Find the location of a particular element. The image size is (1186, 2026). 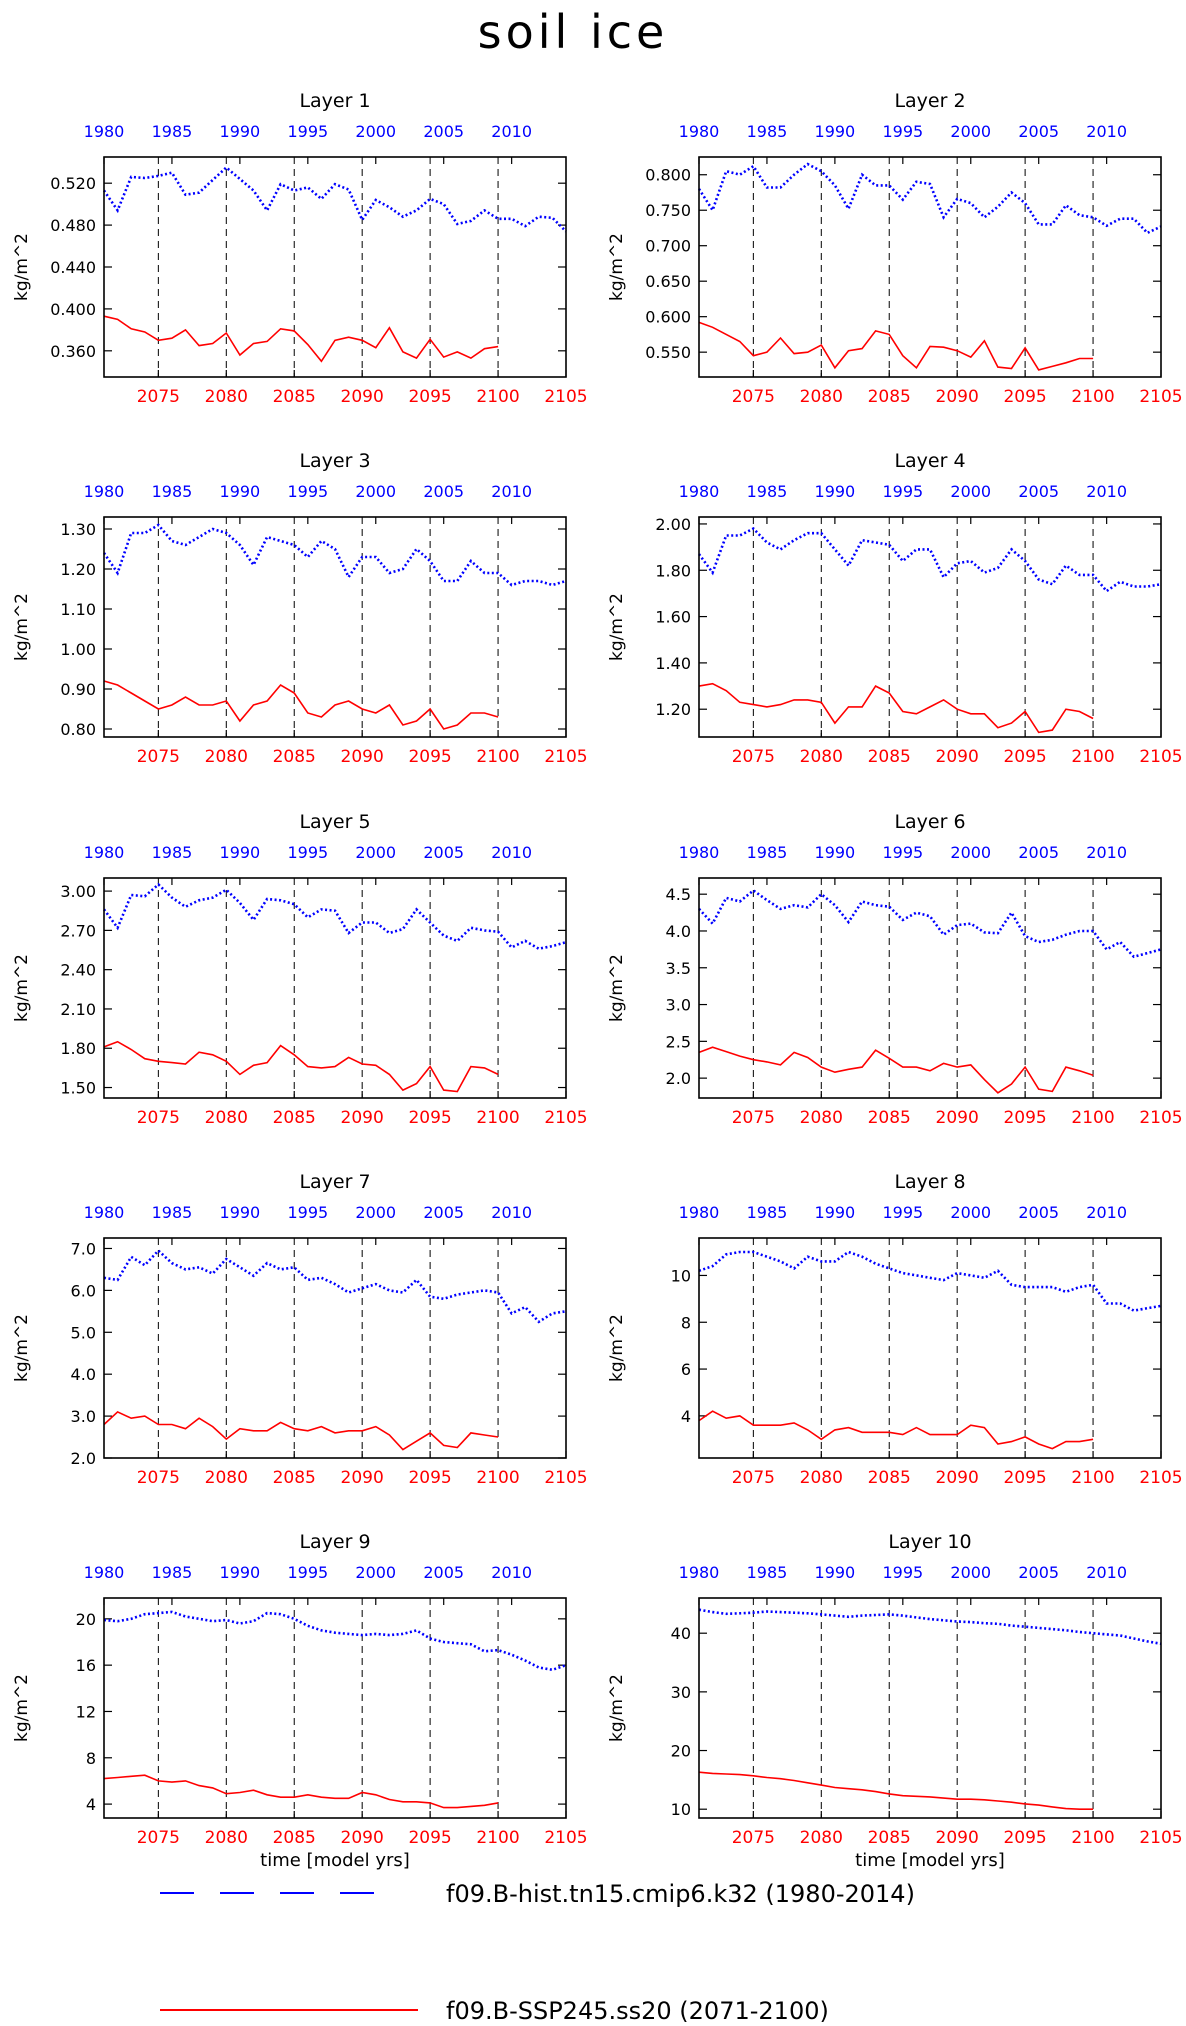

panel-title: Layer 6 is located at coordinates (929, 822).